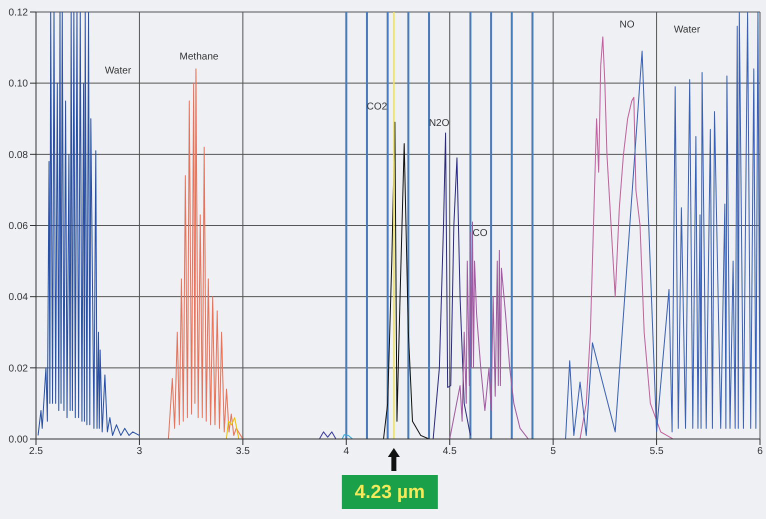 Image resolution: width=766 pixels, height=519 pixels. What do you see at coordinates (199, 57) in the screenshot?
I see `annotation: Methane` at bounding box center [199, 57].